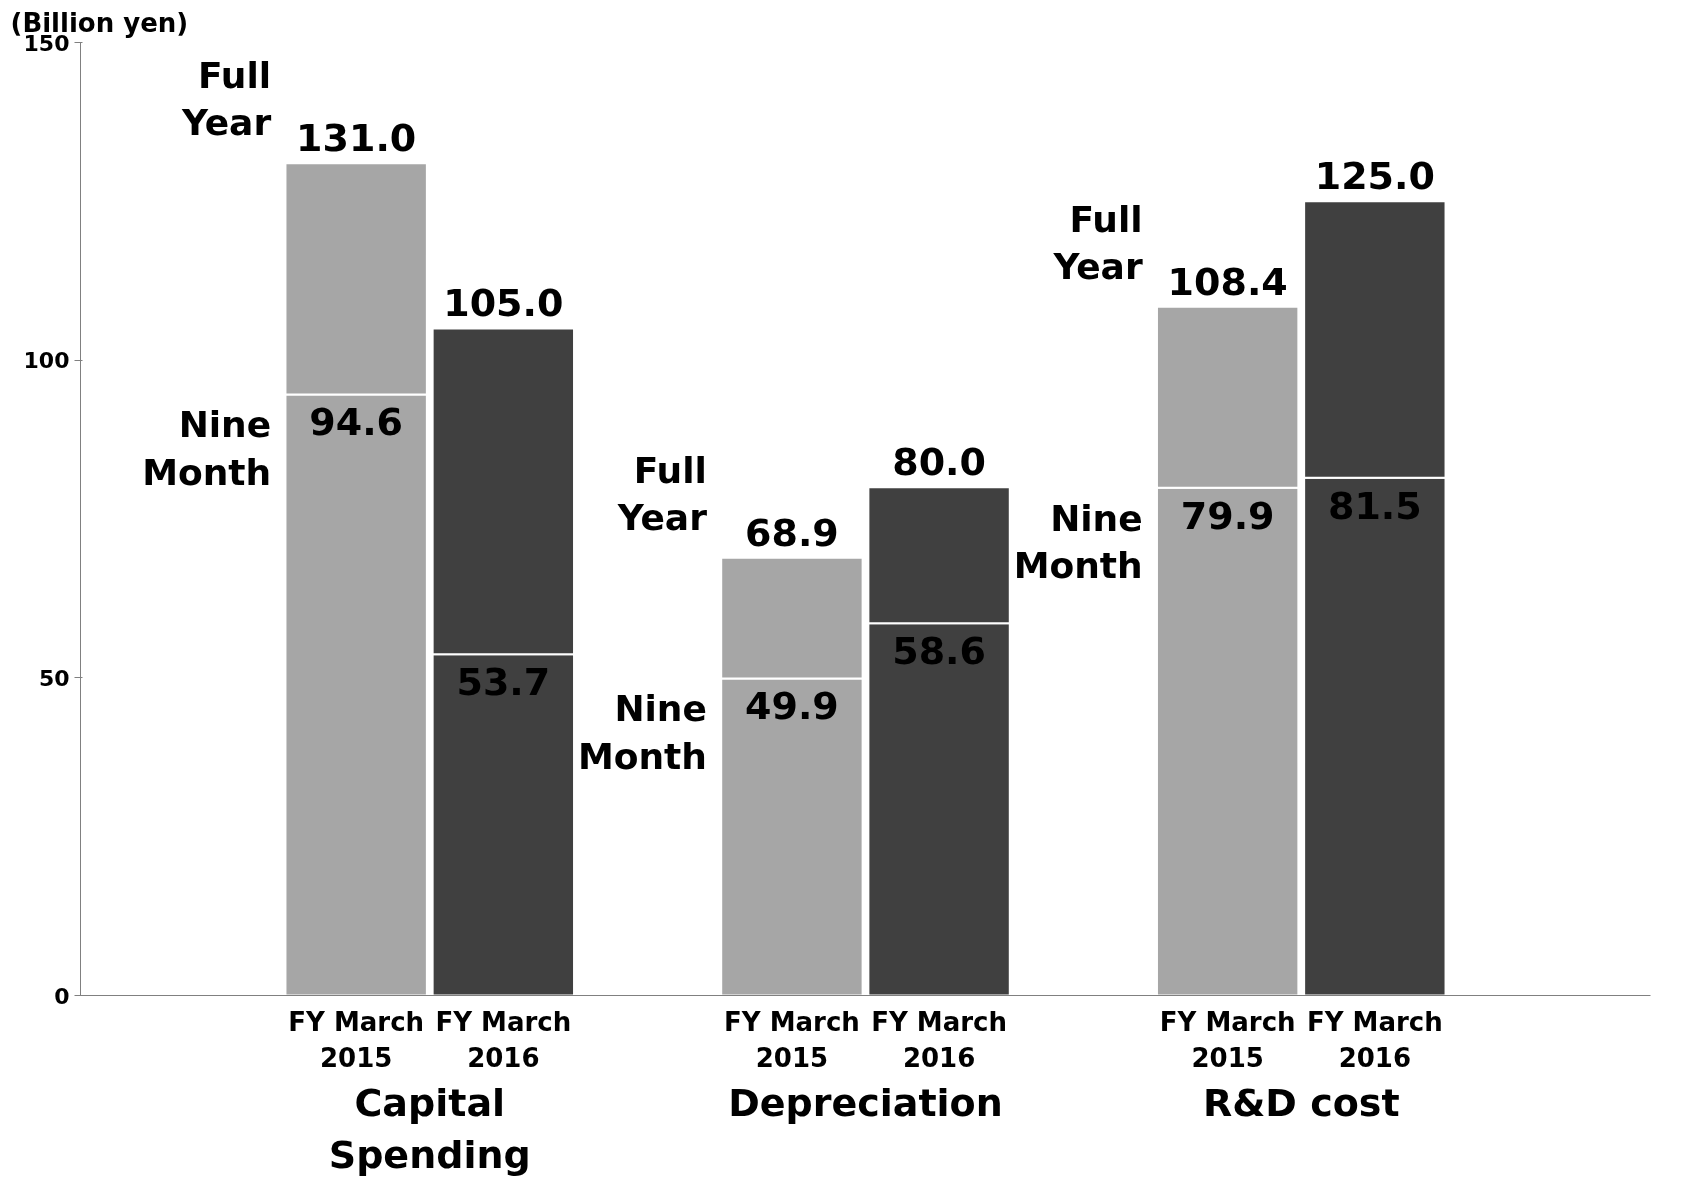 This screenshot has height=1188, width=1690. What do you see at coordinates (1227, 281) in the screenshot?
I see `total-label: 108.4` at bounding box center [1227, 281].